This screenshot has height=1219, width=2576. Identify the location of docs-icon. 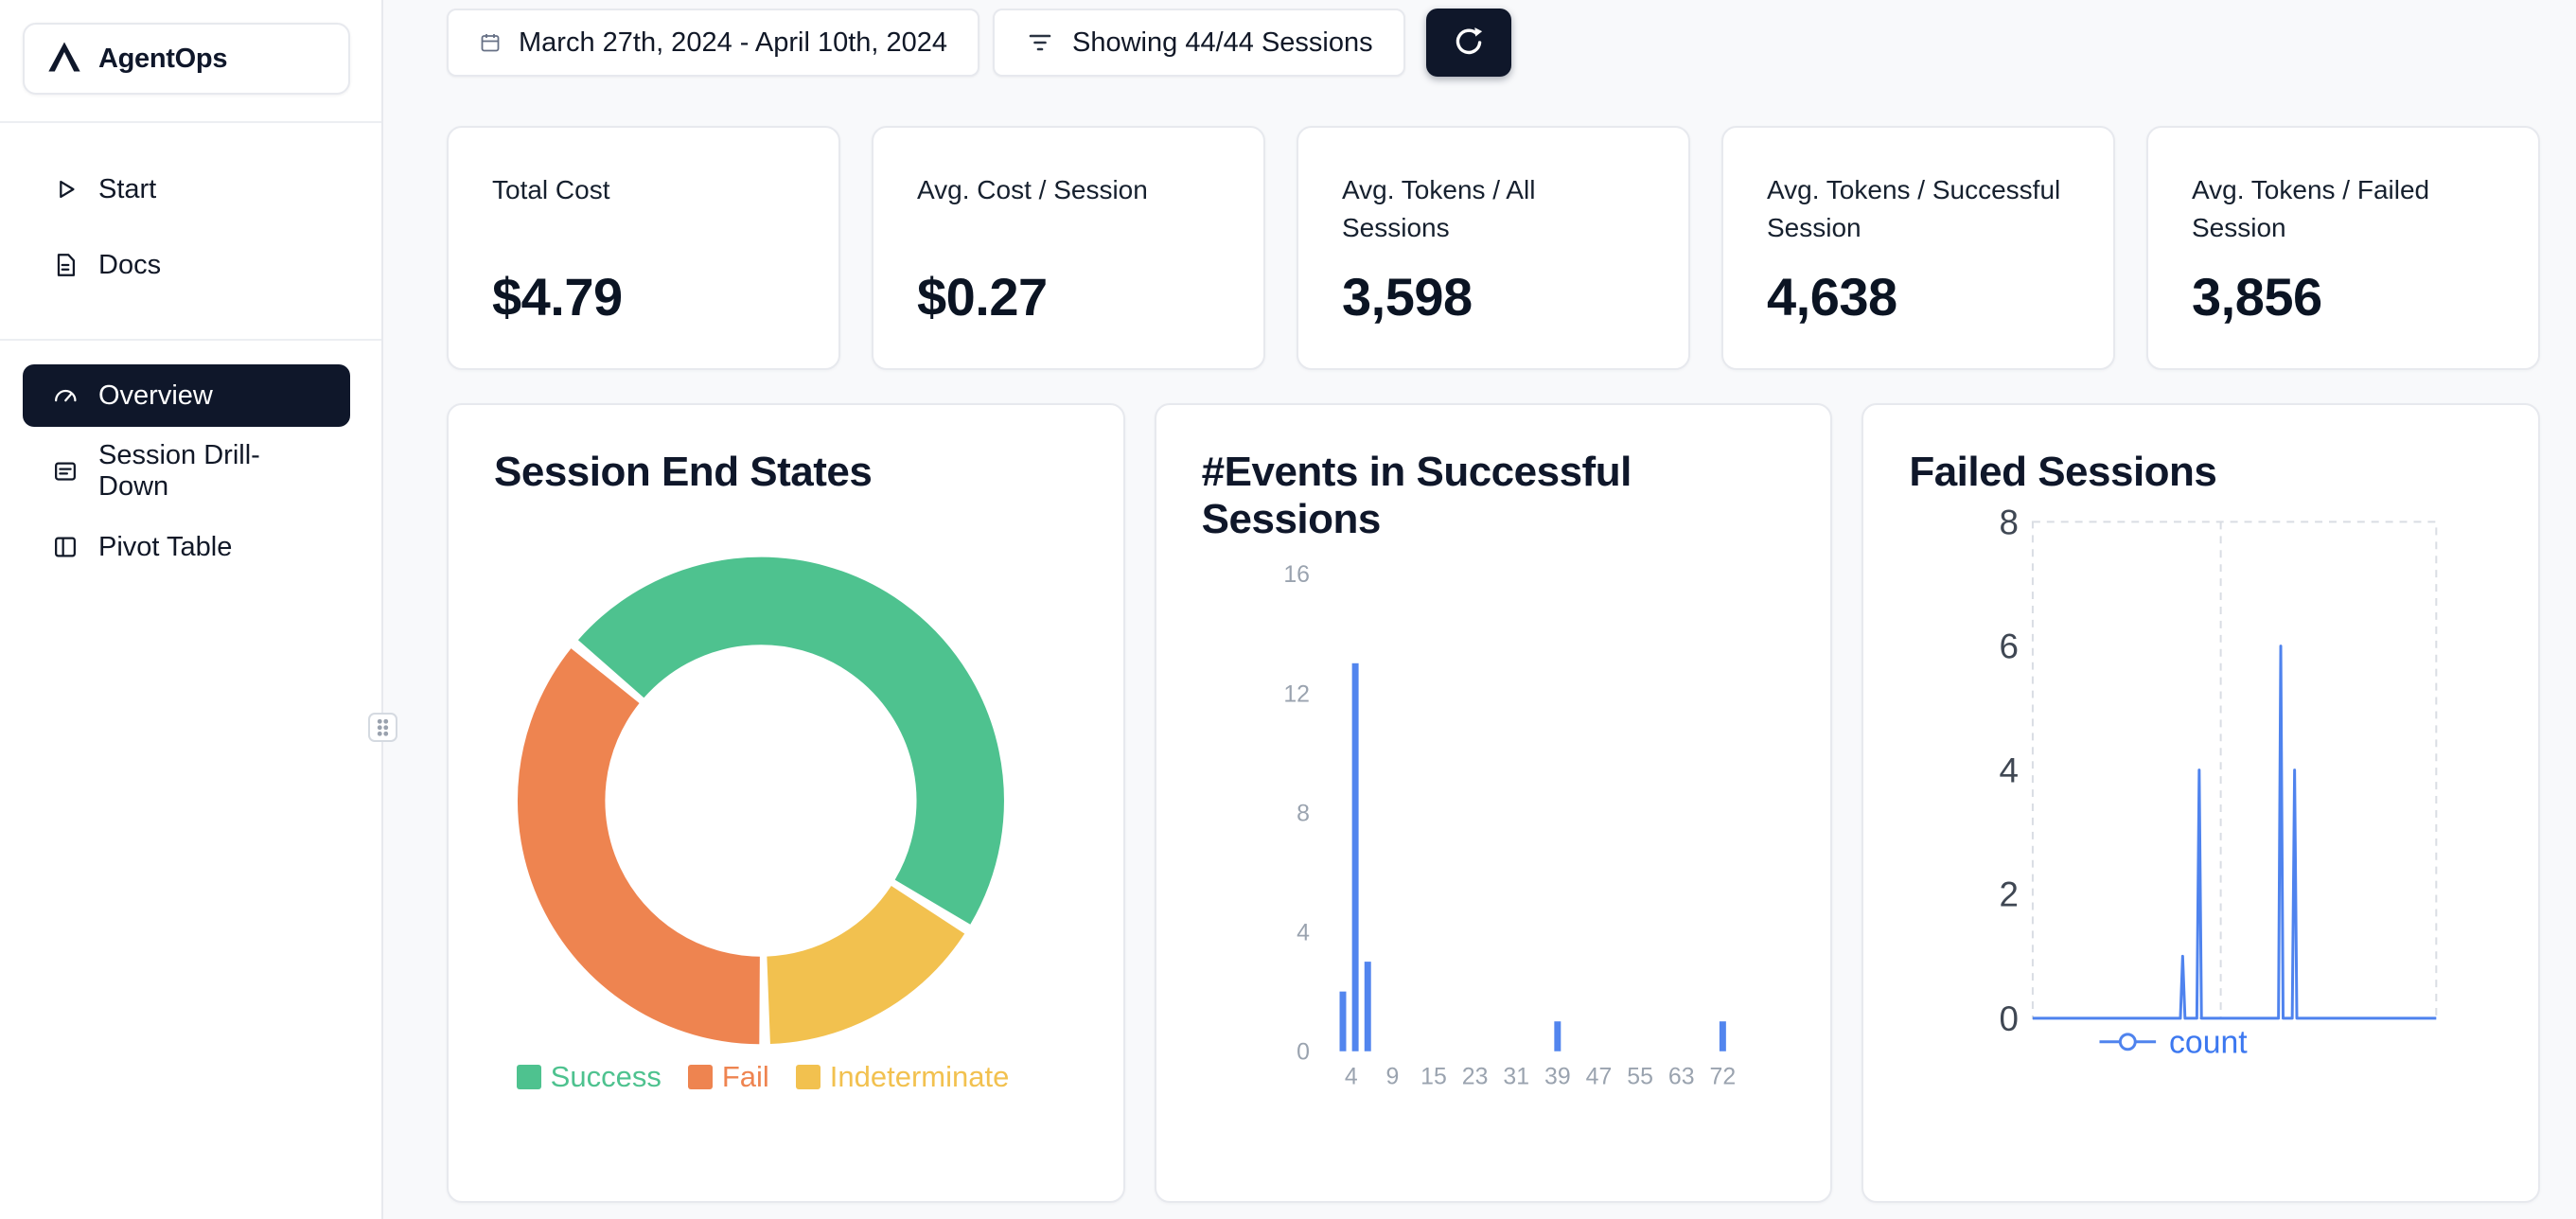
(66, 265).